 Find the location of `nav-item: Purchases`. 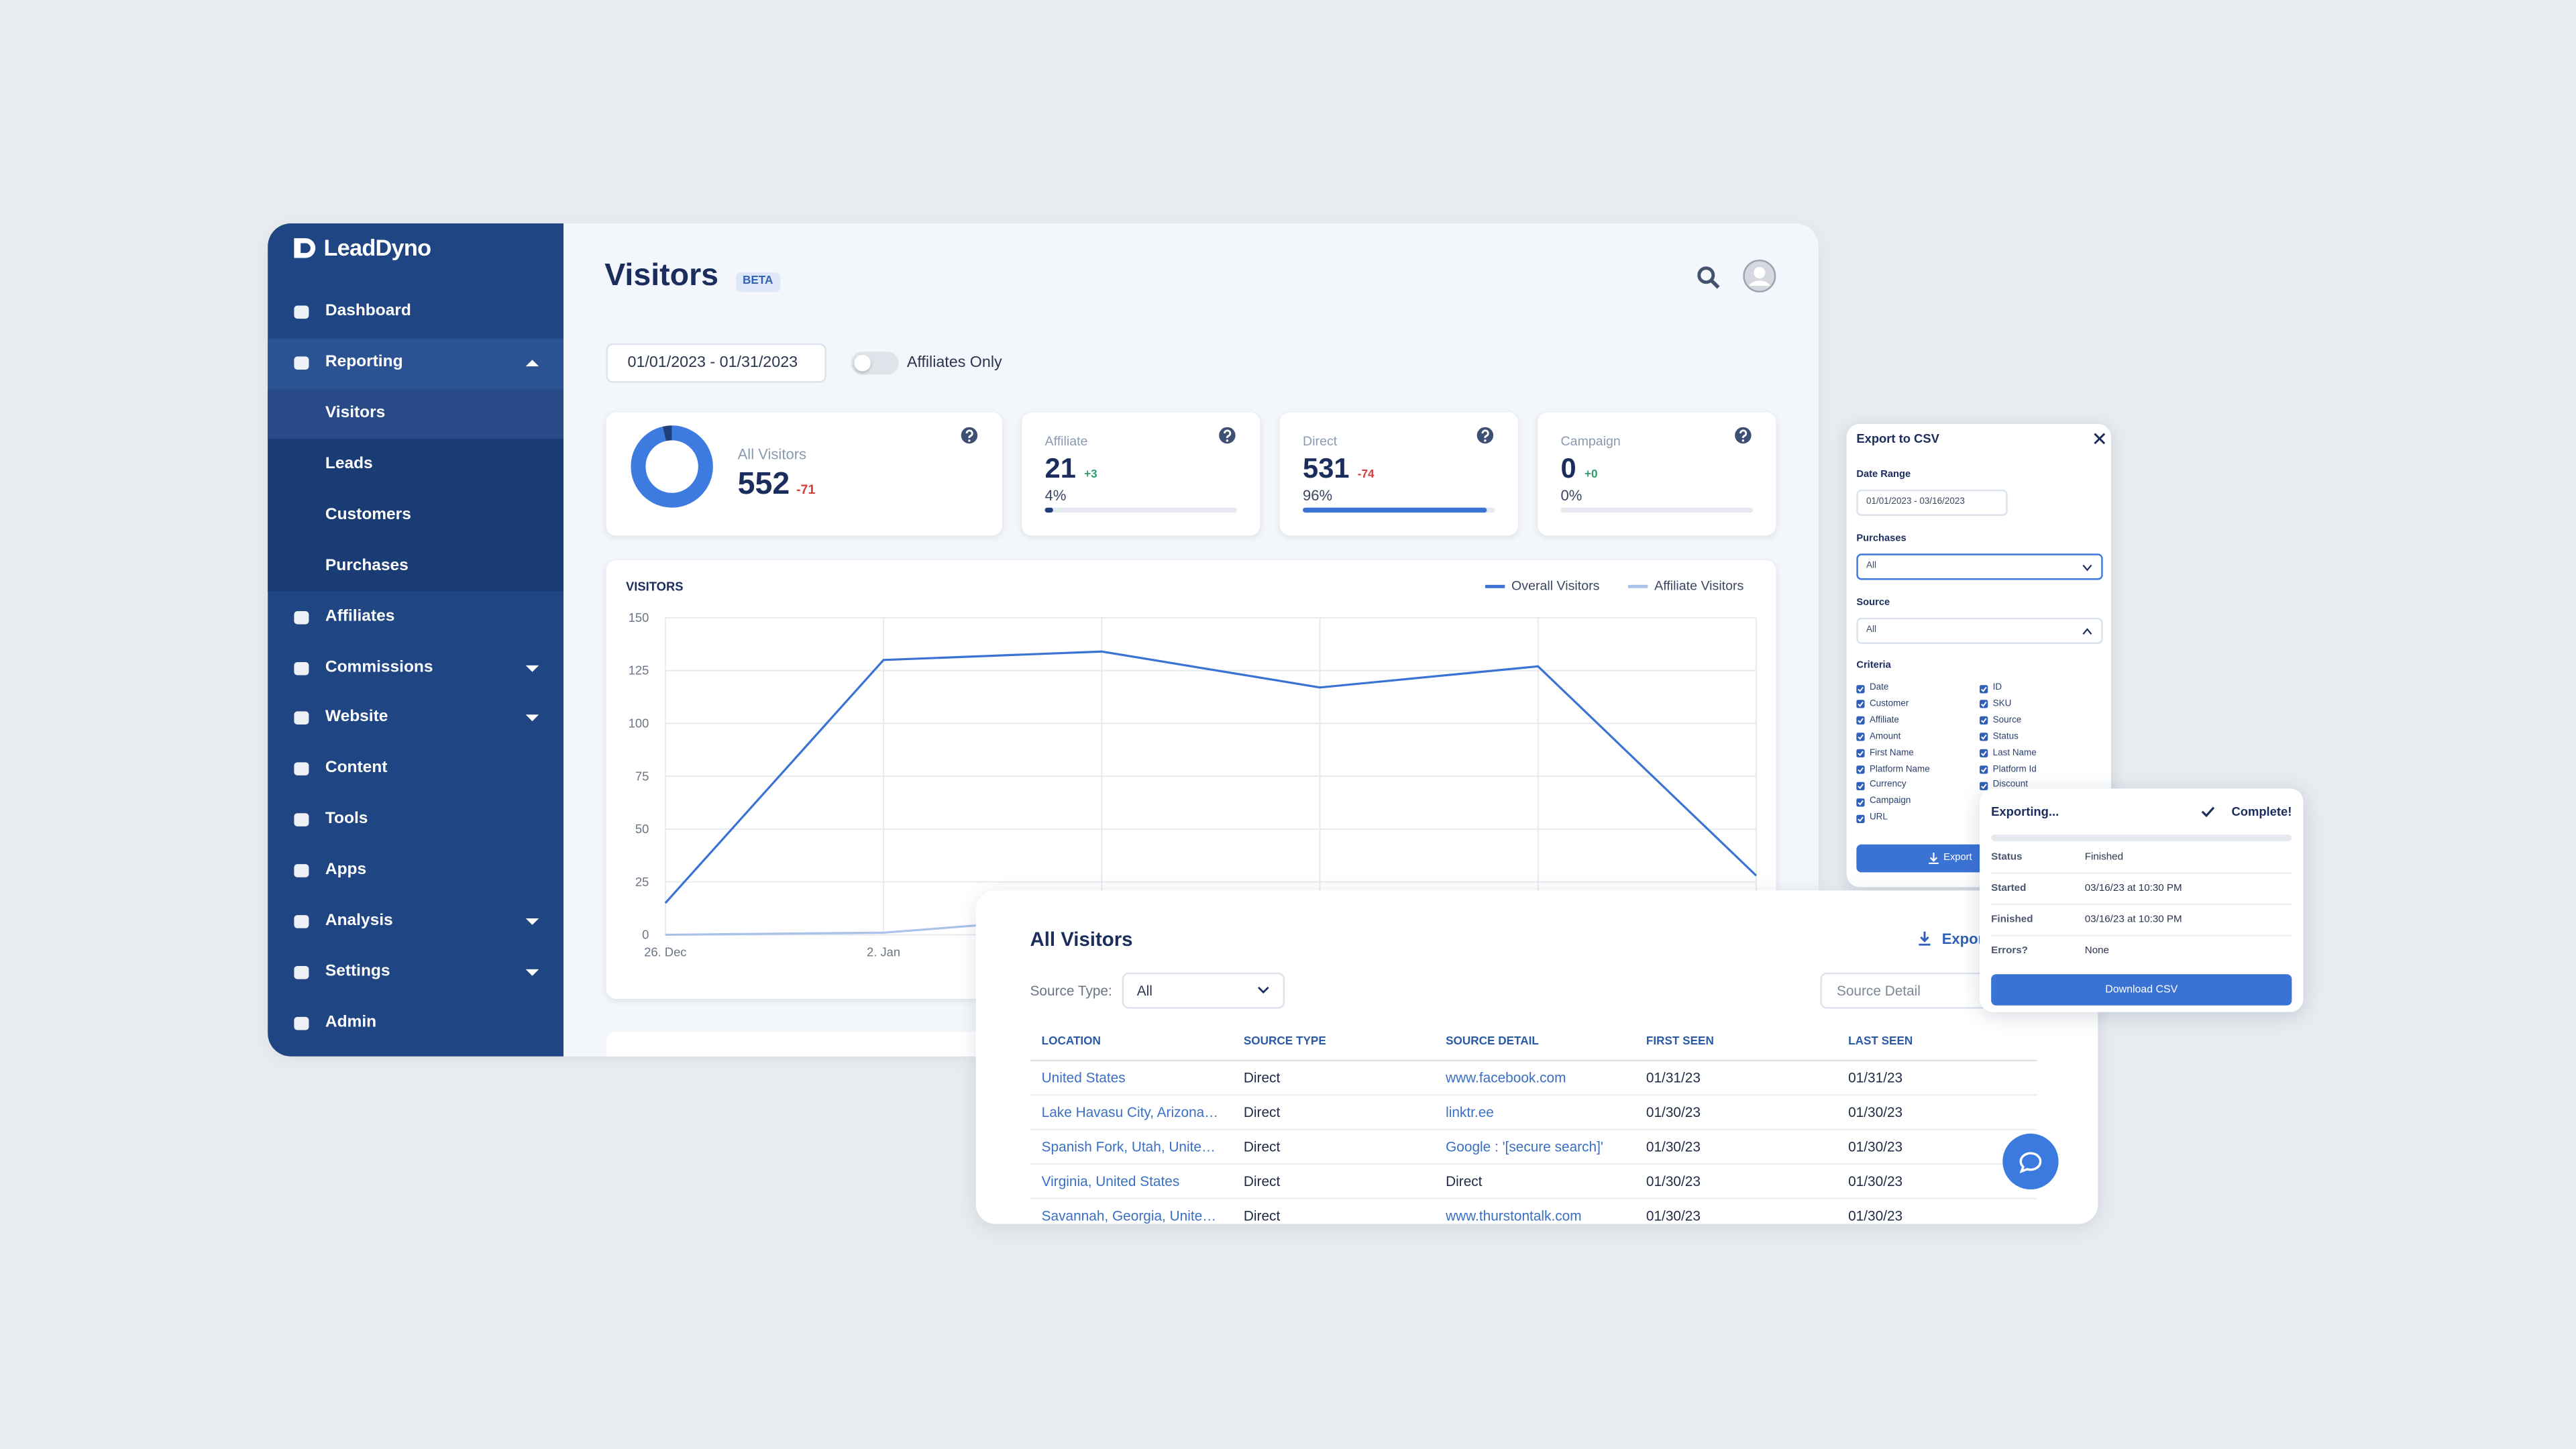

nav-item: Purchases is located at coordinates (367, 565).